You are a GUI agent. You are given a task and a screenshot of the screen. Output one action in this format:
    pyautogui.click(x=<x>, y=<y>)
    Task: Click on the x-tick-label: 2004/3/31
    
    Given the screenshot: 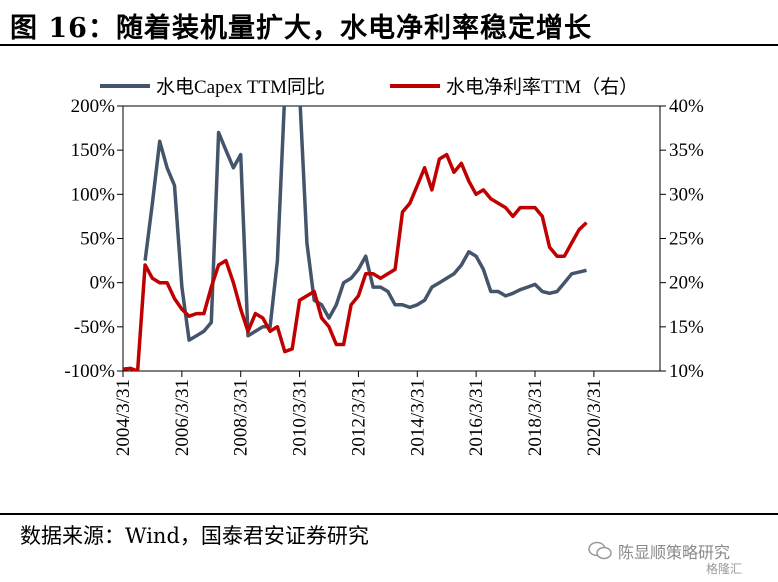 What is the action you would take?
    pyautogui.click(x=123, y=417)
    